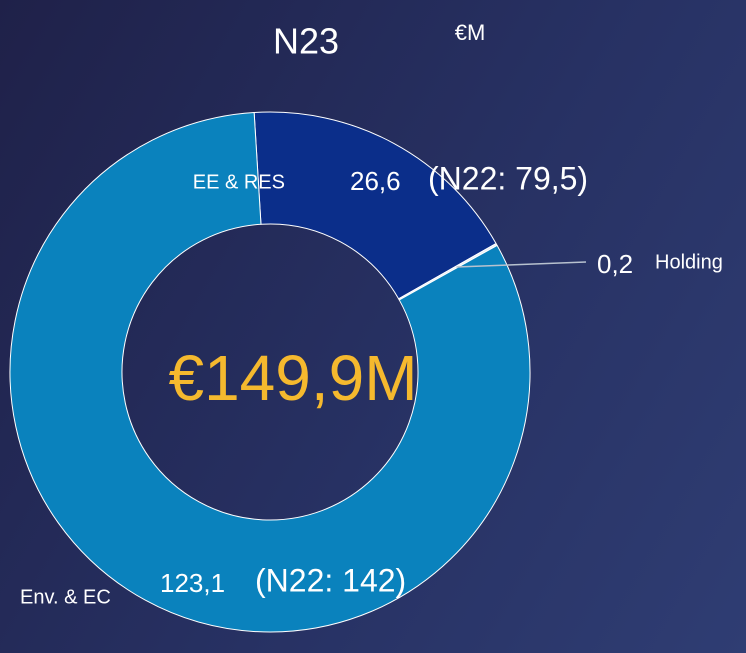 This screenshot has height=653, width=746. Describe the element at coordinates (470, 32) in the screenshot. I see `unit-label: €M` at that location.